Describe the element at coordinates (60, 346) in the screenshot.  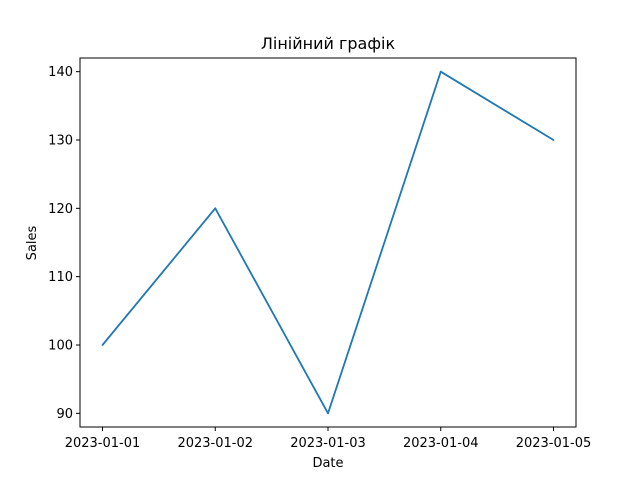
I see `y-tick-label: 100` at that location.